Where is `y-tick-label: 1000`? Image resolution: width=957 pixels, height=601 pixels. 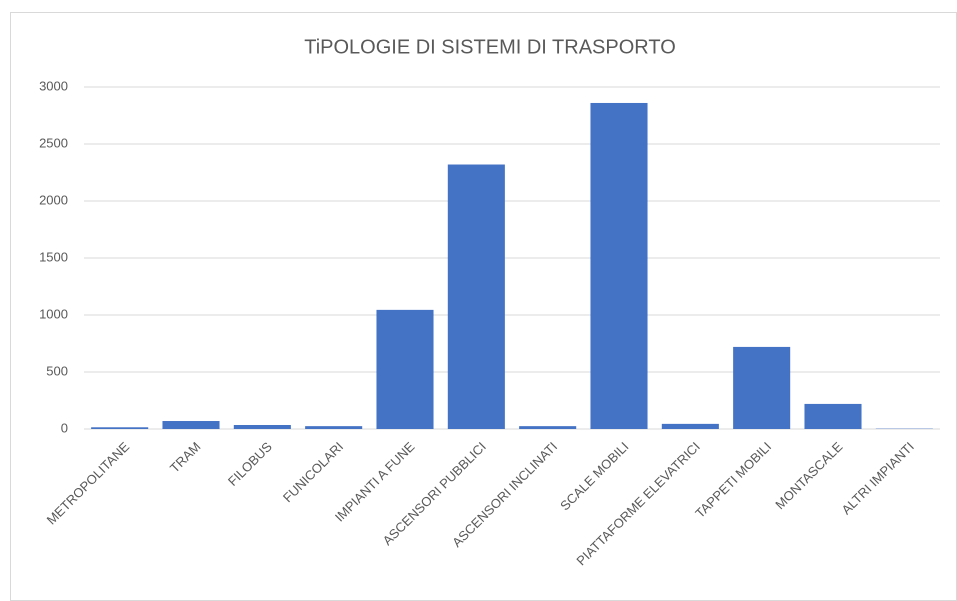
y-tick-label: 1000 is located at coordinates (53, 313).